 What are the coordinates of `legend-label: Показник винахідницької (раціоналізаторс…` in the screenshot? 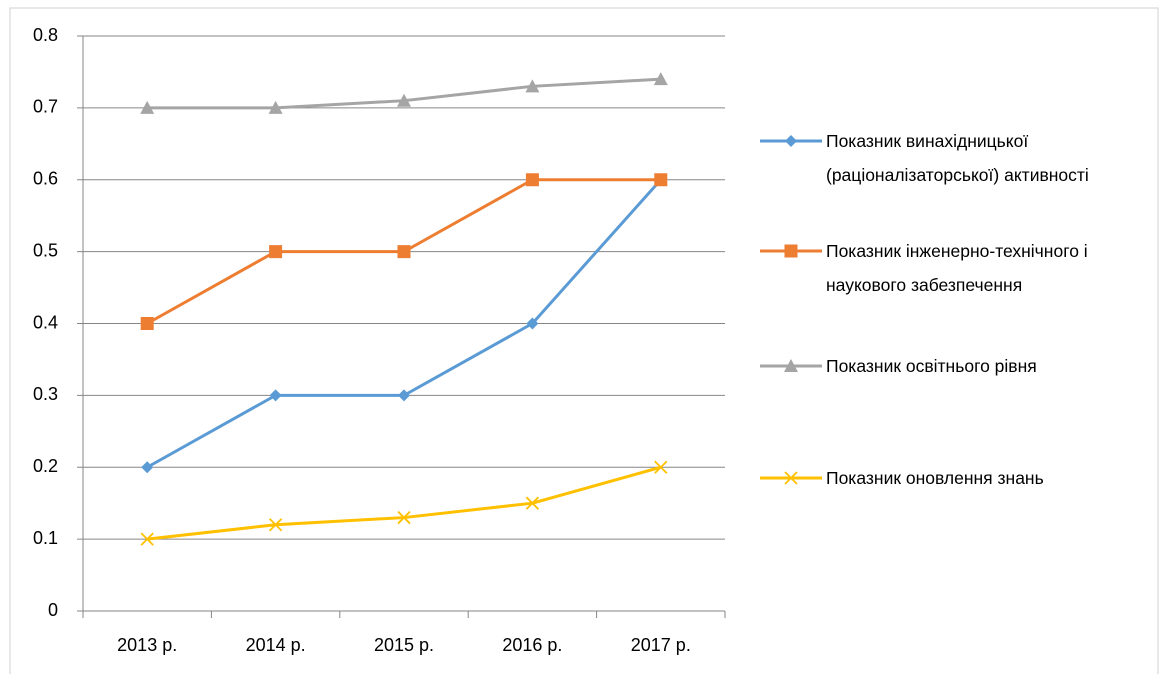 It's located at (957, 158).